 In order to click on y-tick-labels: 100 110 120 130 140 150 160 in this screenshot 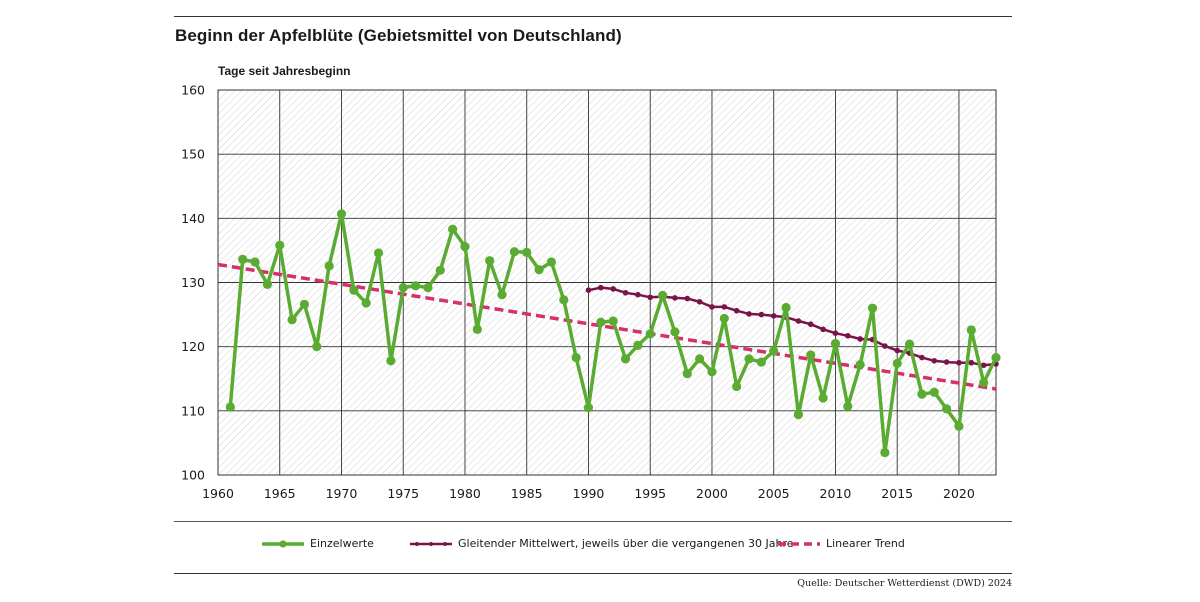, I will do `click(193, 283)`.